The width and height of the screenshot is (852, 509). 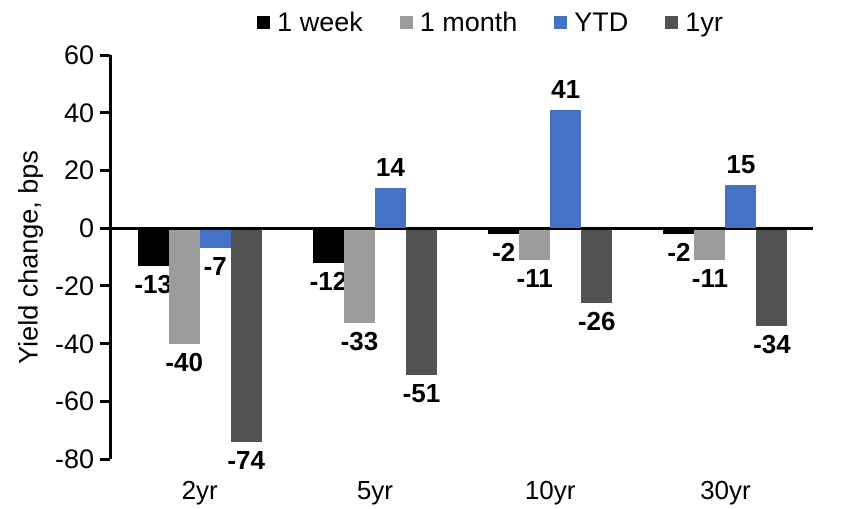 I want to click on legend-marker-1yr, so click(x=672, y=22).